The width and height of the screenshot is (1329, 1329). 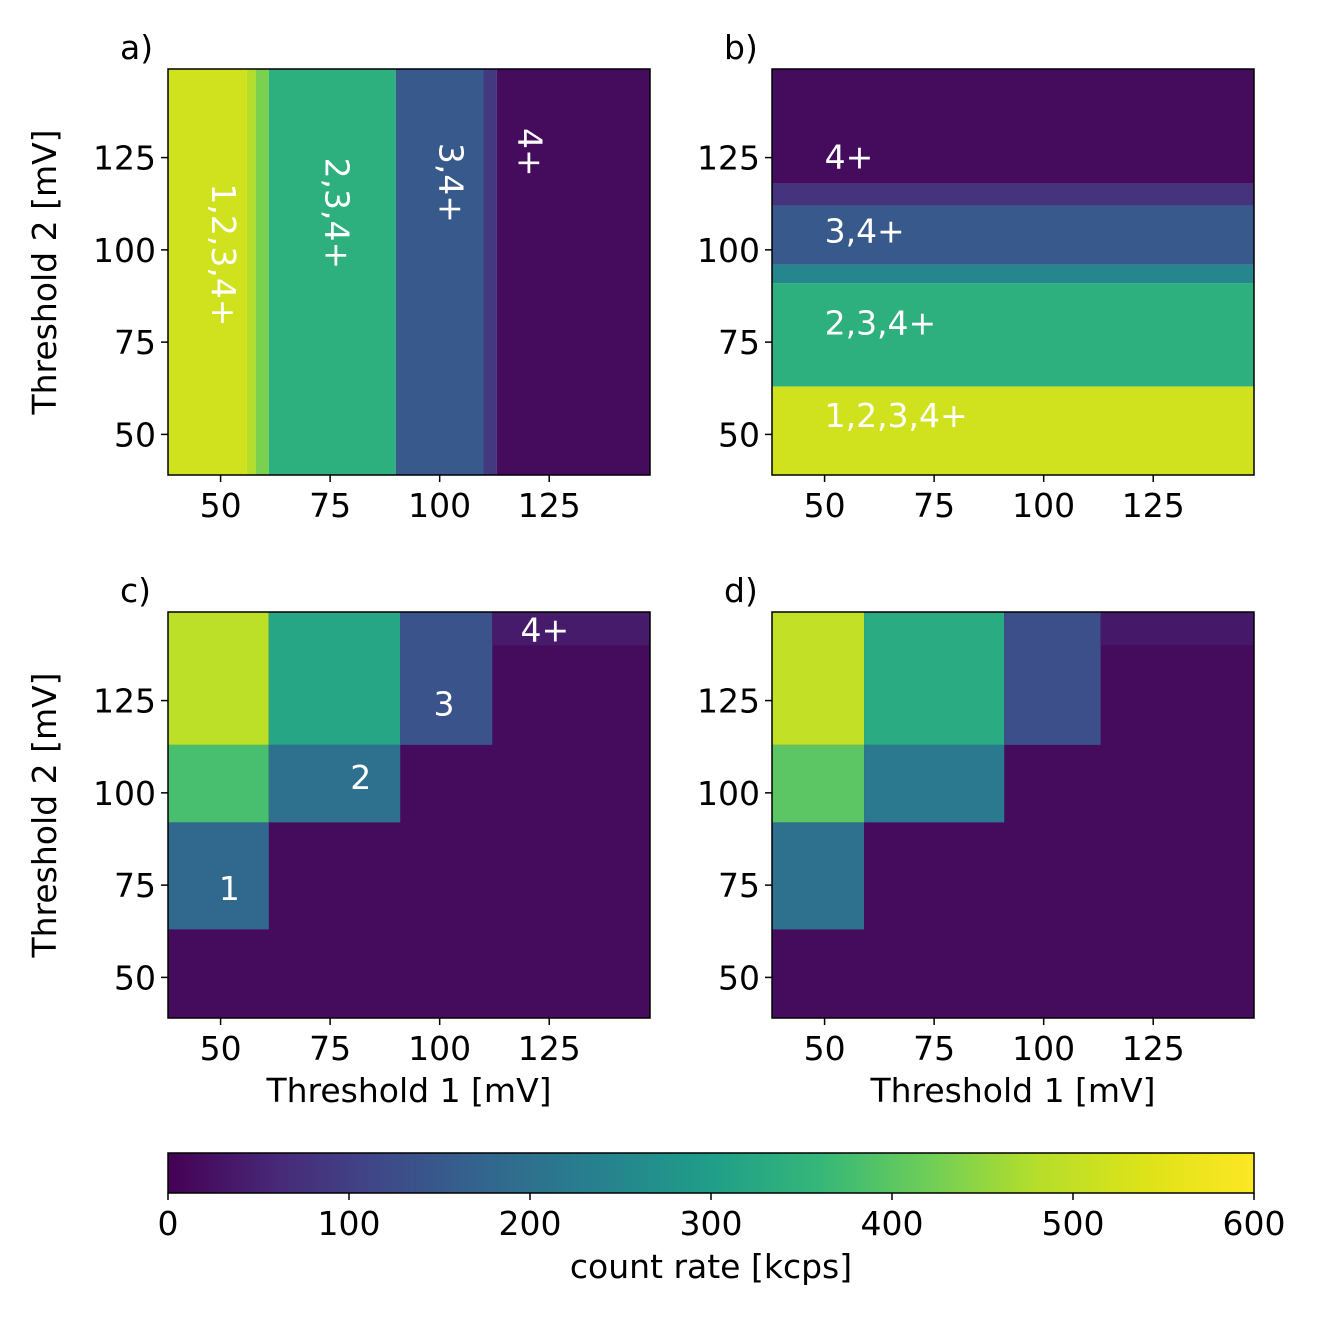 I want to click on colorbar-tick-label-4: 400, so click(x=892, y=1223).